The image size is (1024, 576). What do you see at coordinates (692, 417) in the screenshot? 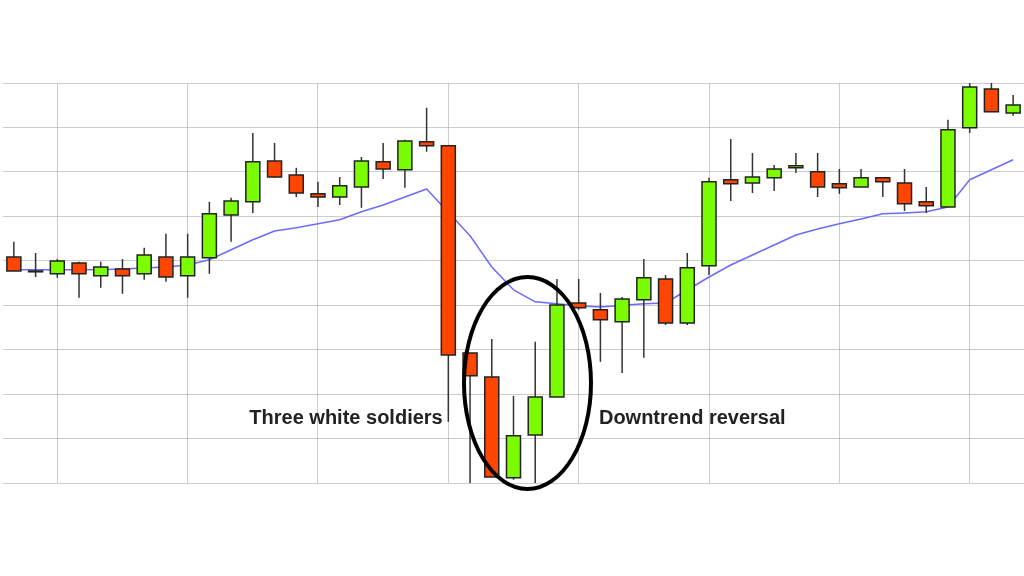
I see `annotation: Downtrend reversal` at bounding box center [692, 417].